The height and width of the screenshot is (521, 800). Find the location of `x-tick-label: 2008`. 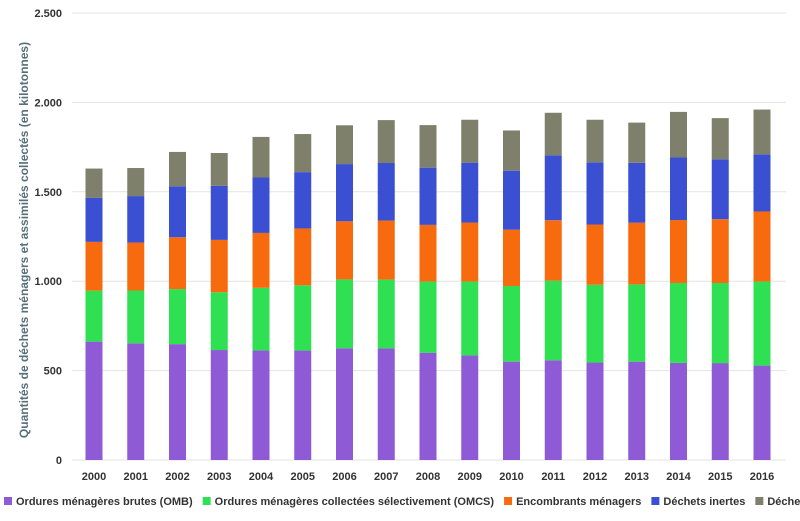

x-tick-label: 2008 is located at coordinates (428, 477).